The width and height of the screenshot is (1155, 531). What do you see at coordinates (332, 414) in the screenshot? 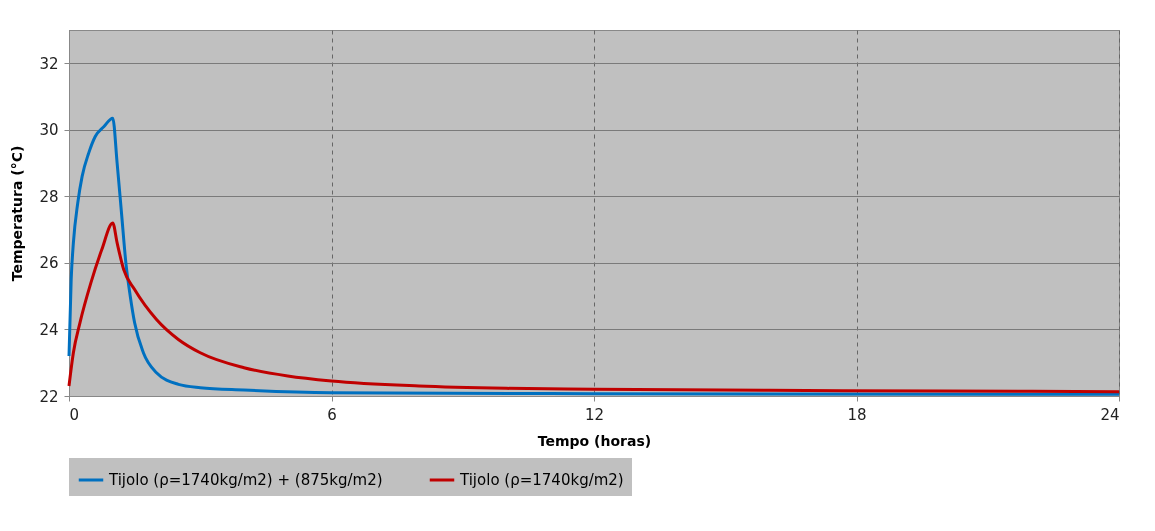
I see `x-tick-label: 6` at bounding box center [332, 414].